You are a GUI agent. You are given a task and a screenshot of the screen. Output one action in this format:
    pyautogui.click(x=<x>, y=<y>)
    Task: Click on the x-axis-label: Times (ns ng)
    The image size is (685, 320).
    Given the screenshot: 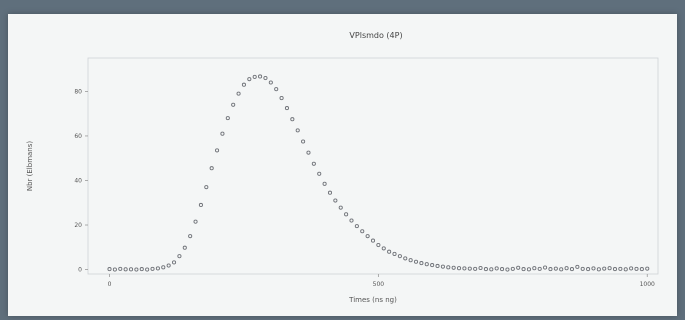 What is the action you would take?
    pyautogui.click(x=372, y=300)
    